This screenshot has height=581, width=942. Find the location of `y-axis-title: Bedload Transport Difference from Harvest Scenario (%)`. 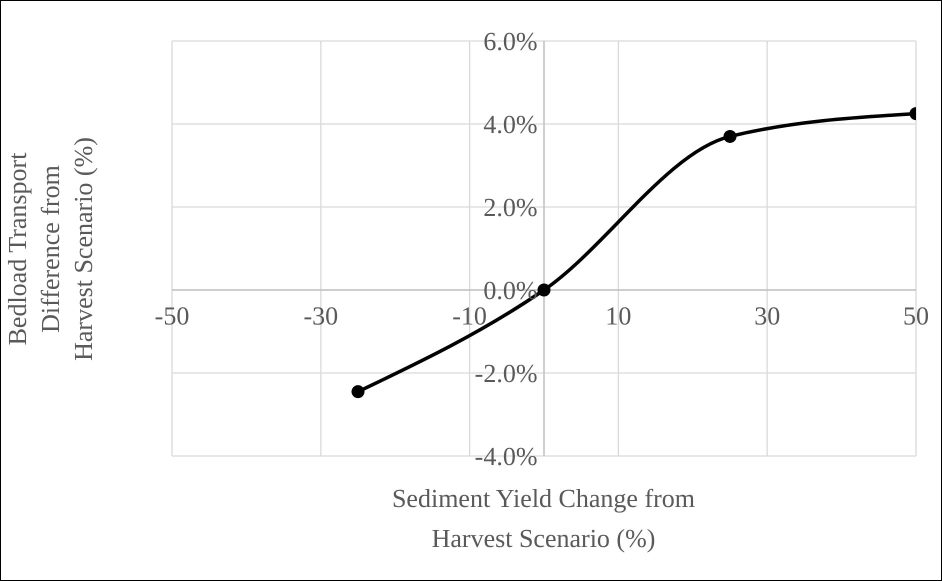

y-axis-title: Bedload Transport Difference from Harvest Scenario (%) is located at coordinates (50, 249).